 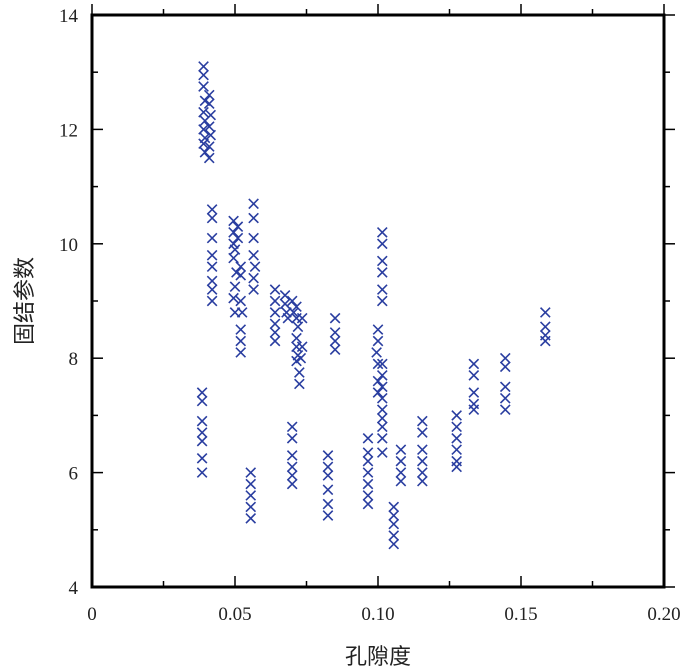 What do you see at coordinates (69, 302) in the screenshot?
I see `y-tick-labels: 4 6 8 10 12 14` at bounding box center [69, 302].